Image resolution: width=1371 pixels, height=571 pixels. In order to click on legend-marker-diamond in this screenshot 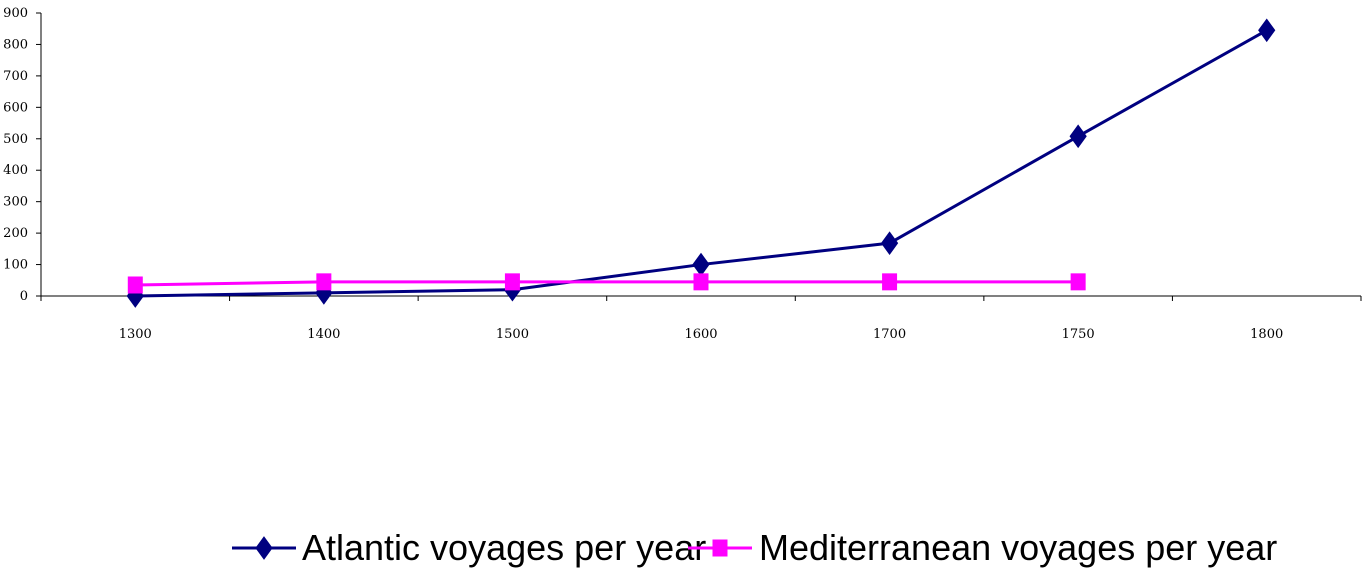, I will do `click(264, 548)`.